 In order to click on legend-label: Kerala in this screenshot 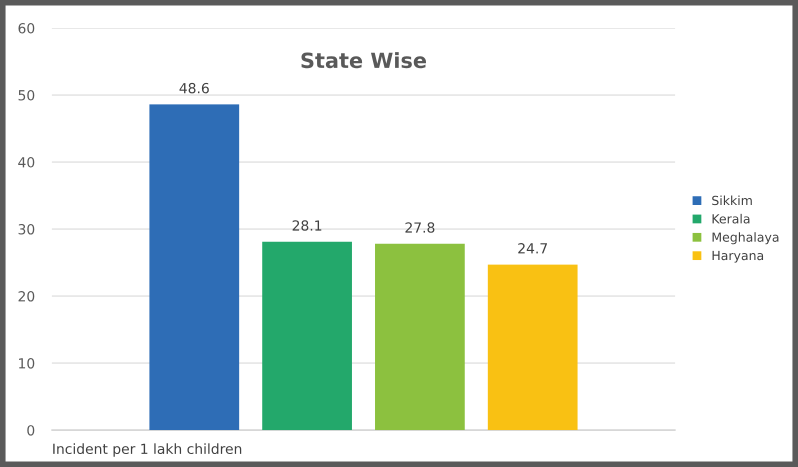, I will do `click(731, 219)`.